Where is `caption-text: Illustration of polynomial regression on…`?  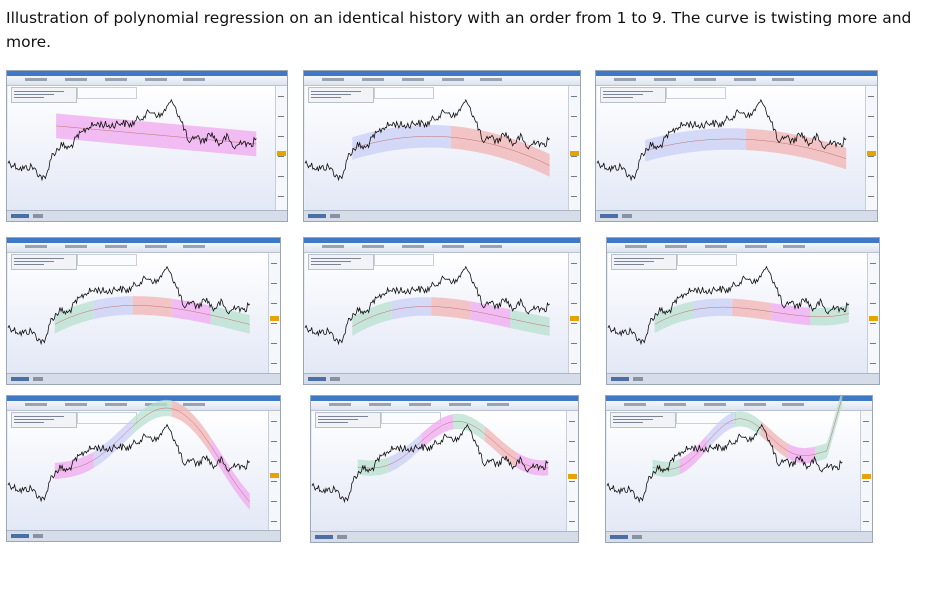
caption-text: Illustration of polynomial regression on… is located at coordinates (459, 30).